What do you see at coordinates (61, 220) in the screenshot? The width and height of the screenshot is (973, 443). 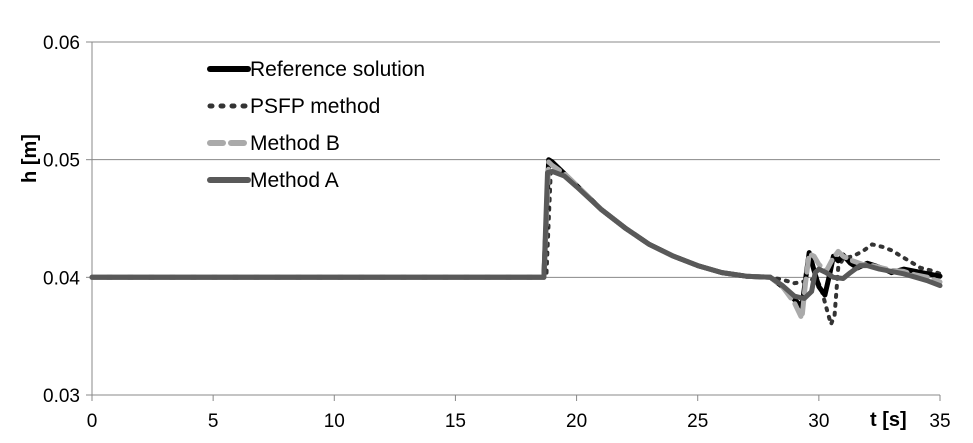 I see `y-tick-labels: 0.03 0.04 0.05 0.06` at bounding box center [61, 220].